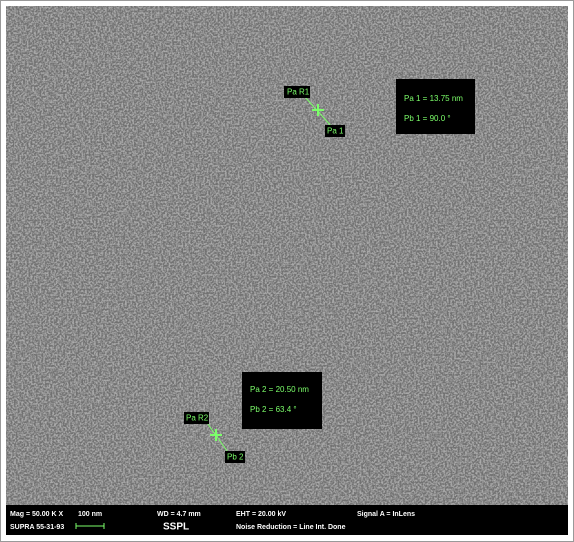 This screenshot has width=574, height=542. Describe the element at coordinates (273, 409) in the screenshot. I see `info-text: Pb 2 = 63.4 °` at that location.